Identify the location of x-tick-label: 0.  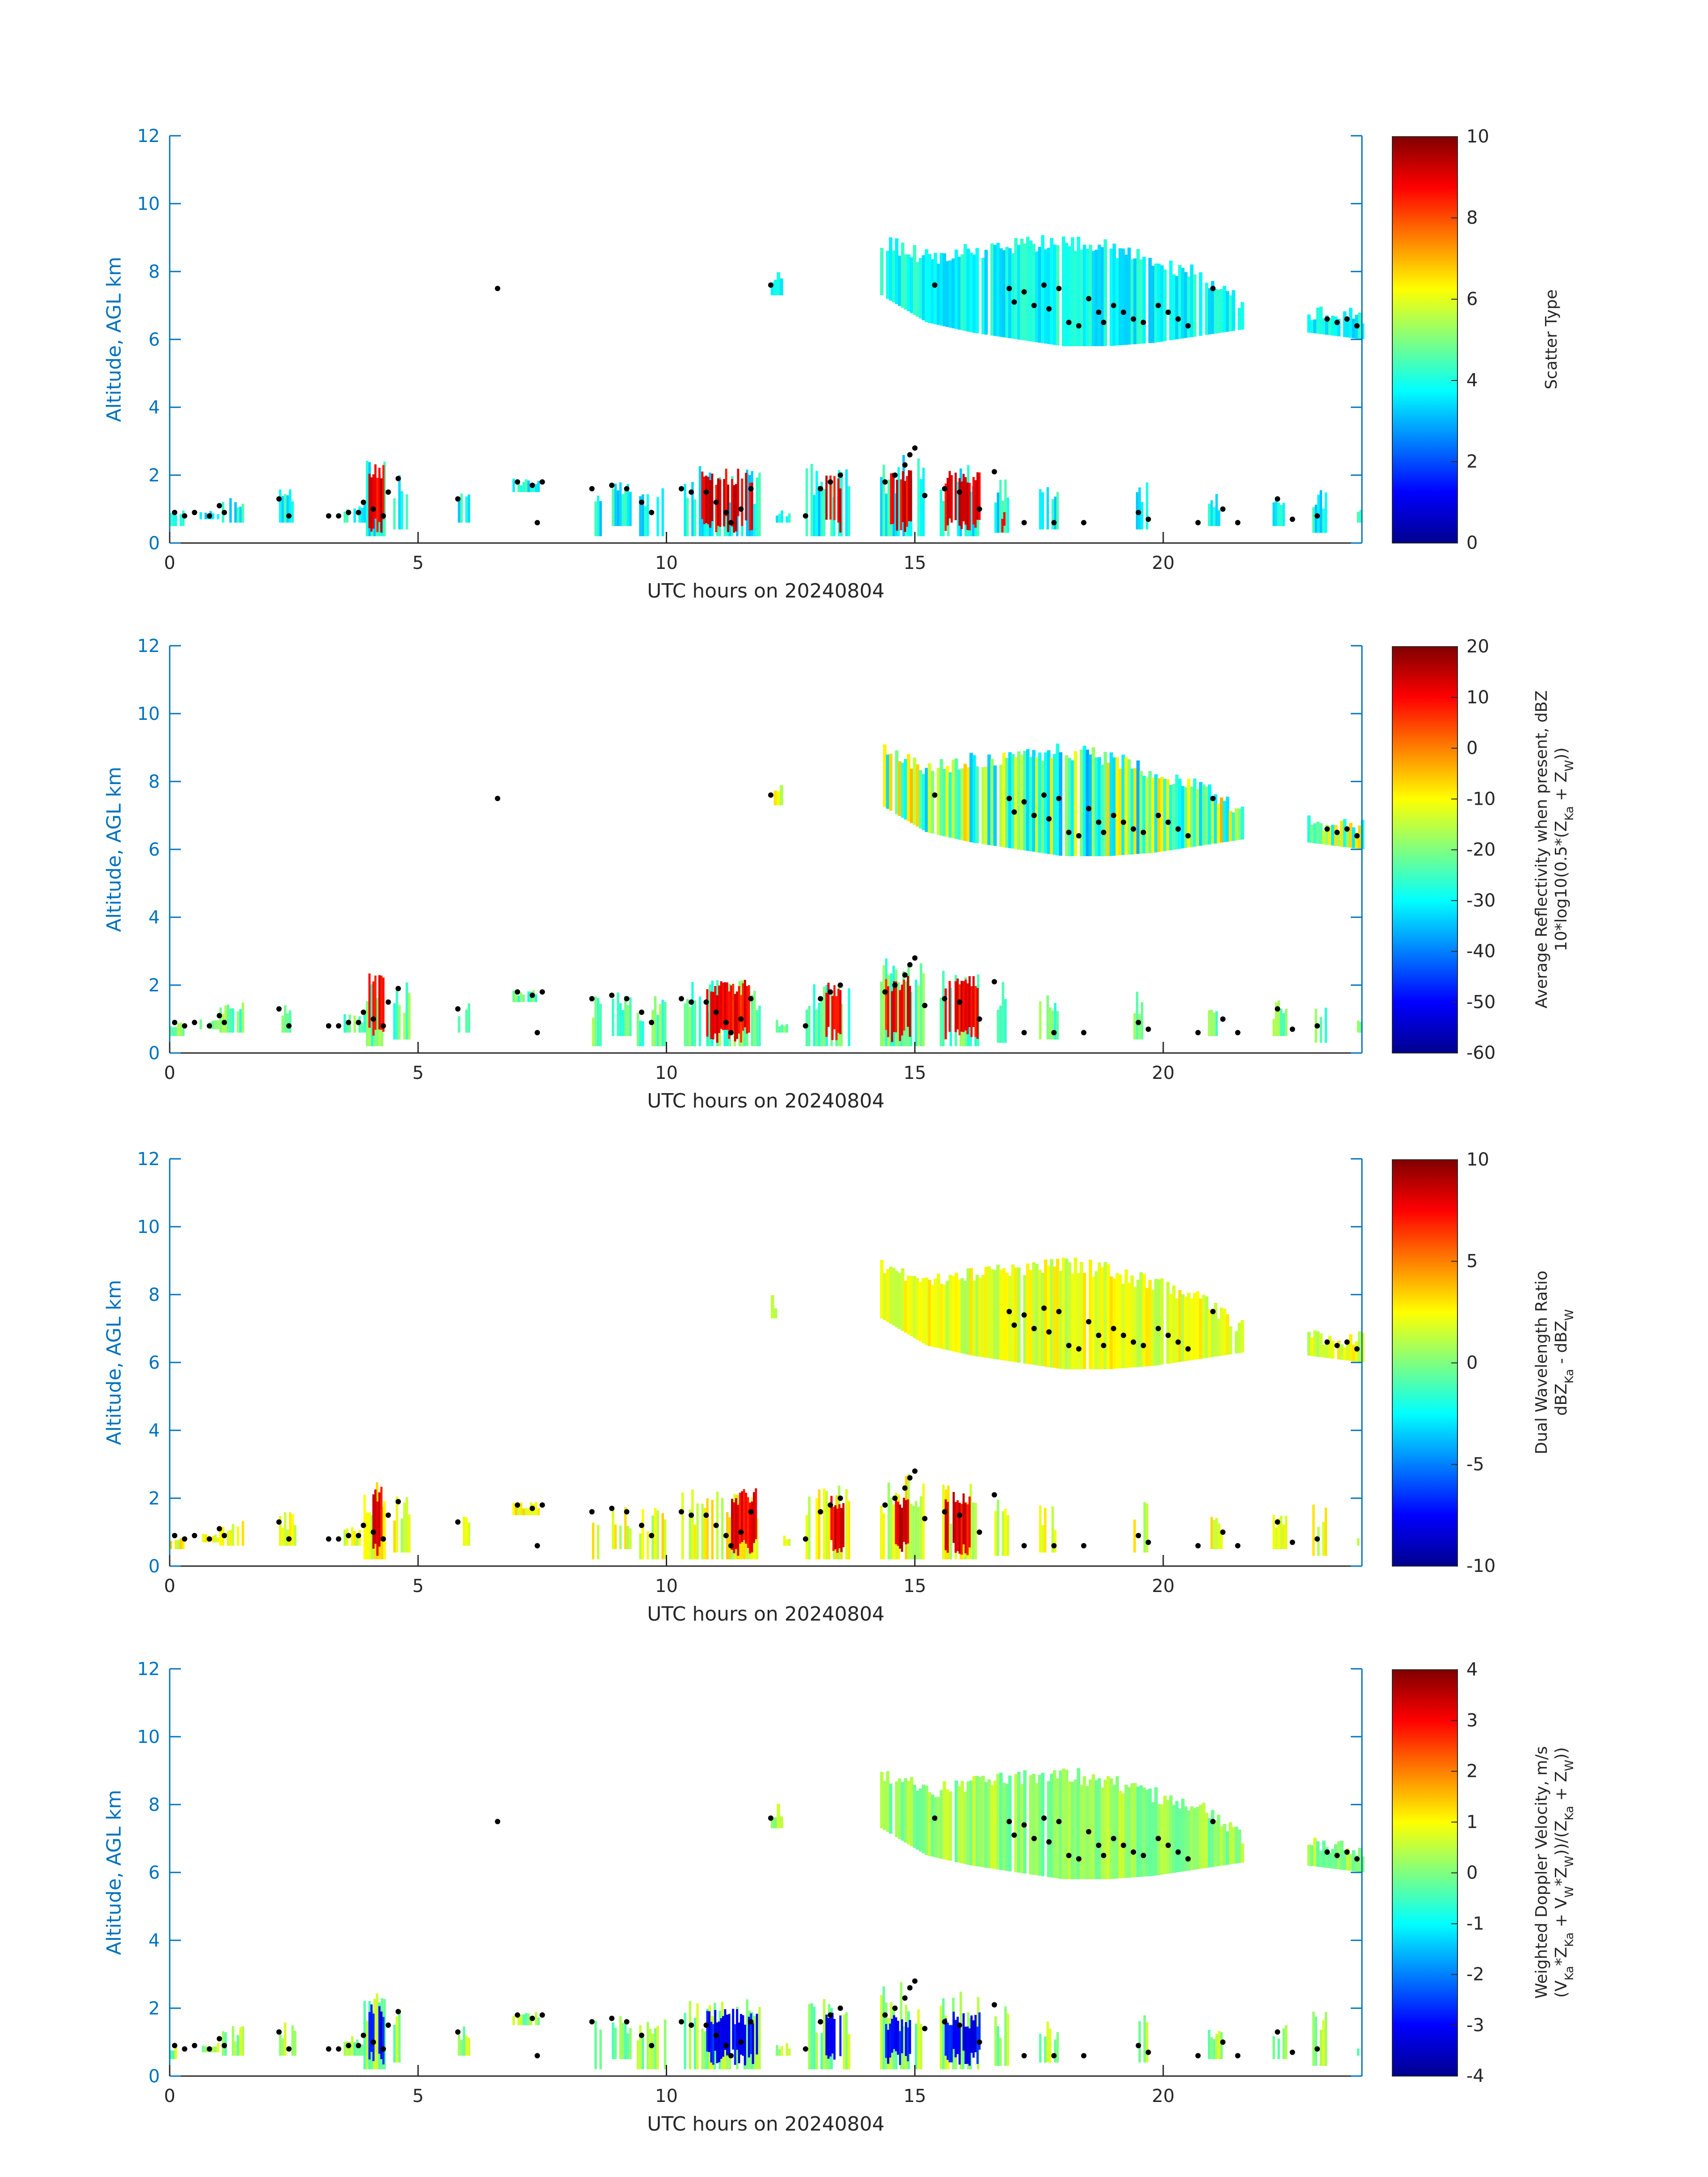
(169, 2096).